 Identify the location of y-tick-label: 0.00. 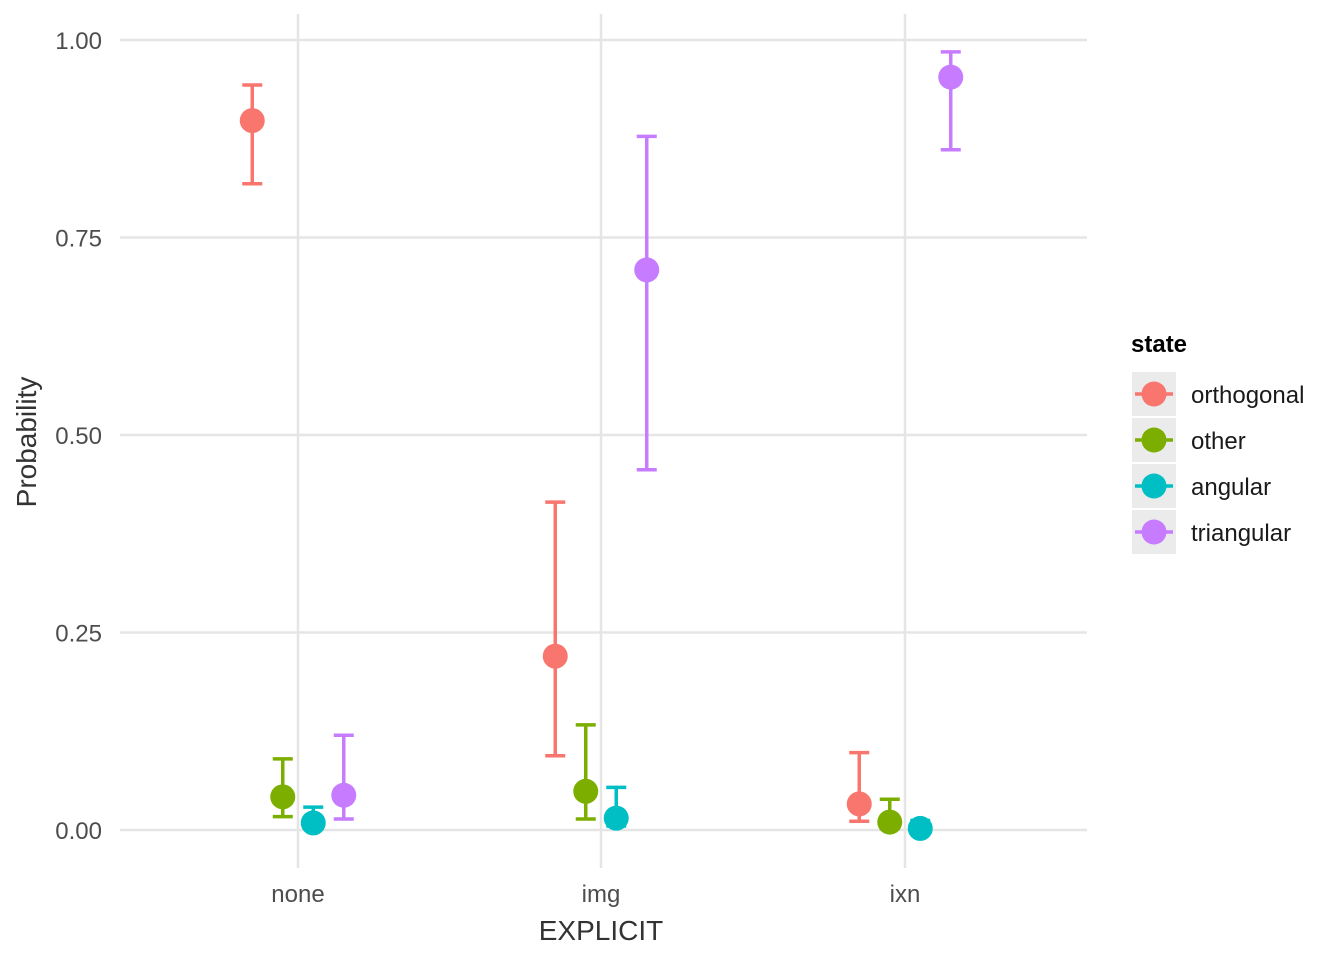
(78, 831).